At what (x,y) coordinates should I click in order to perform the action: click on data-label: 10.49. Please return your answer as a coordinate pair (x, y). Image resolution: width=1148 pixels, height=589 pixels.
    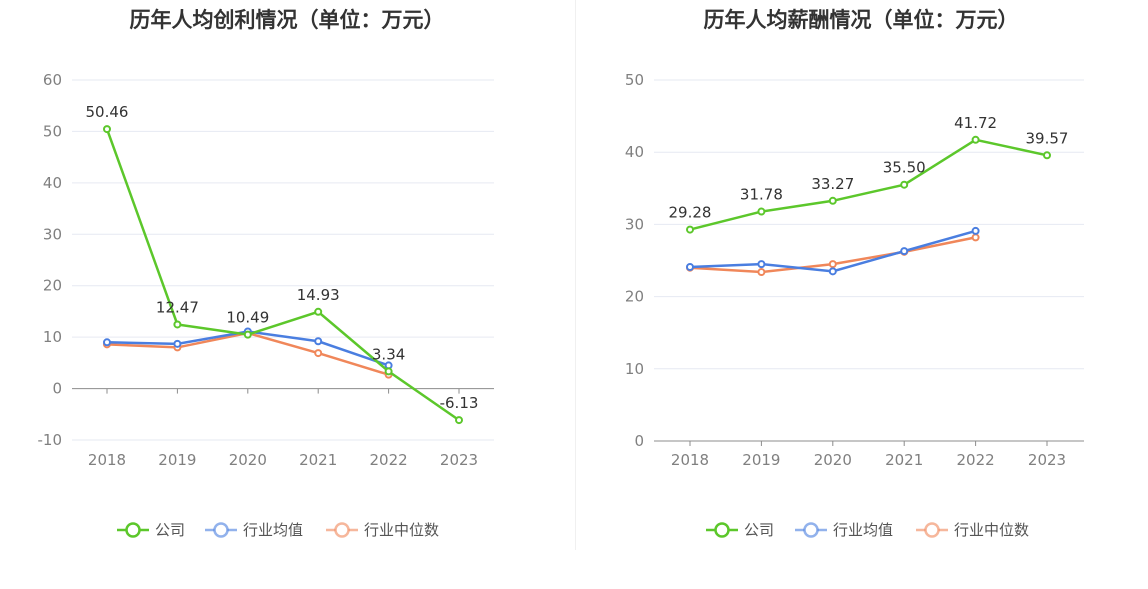
    Looking at the image, I should click on (247, 318).